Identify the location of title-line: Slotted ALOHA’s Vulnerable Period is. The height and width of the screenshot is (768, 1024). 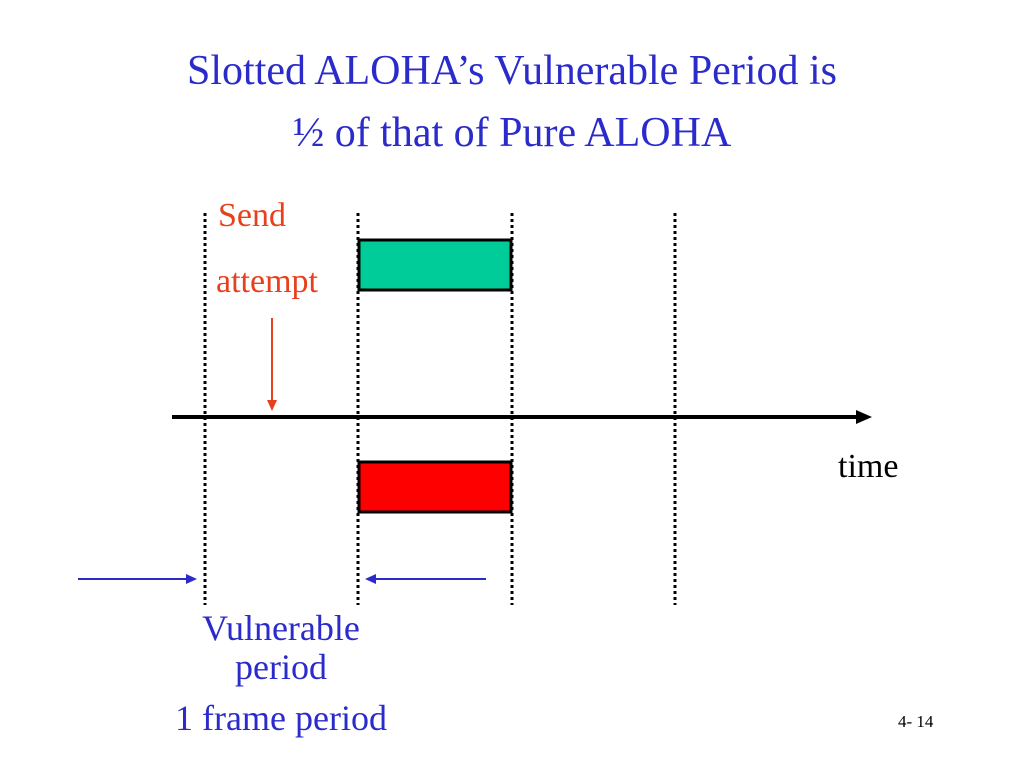
(512, 71).